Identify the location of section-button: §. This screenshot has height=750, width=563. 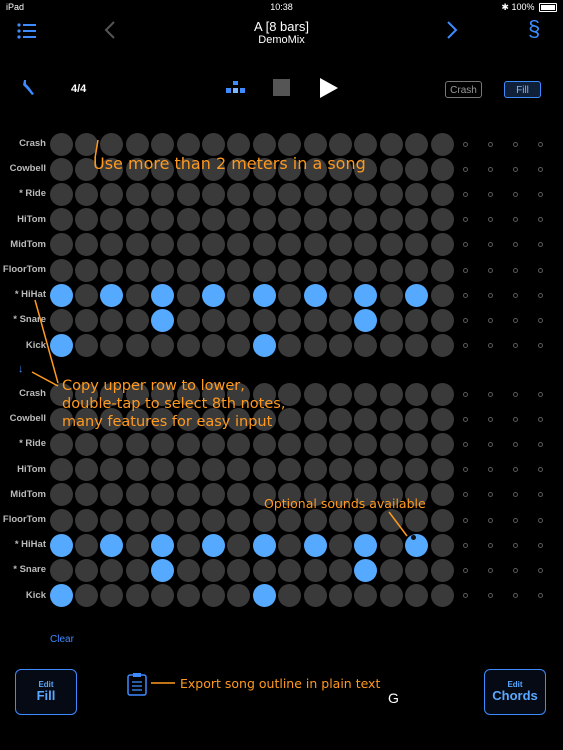
(534, 28).